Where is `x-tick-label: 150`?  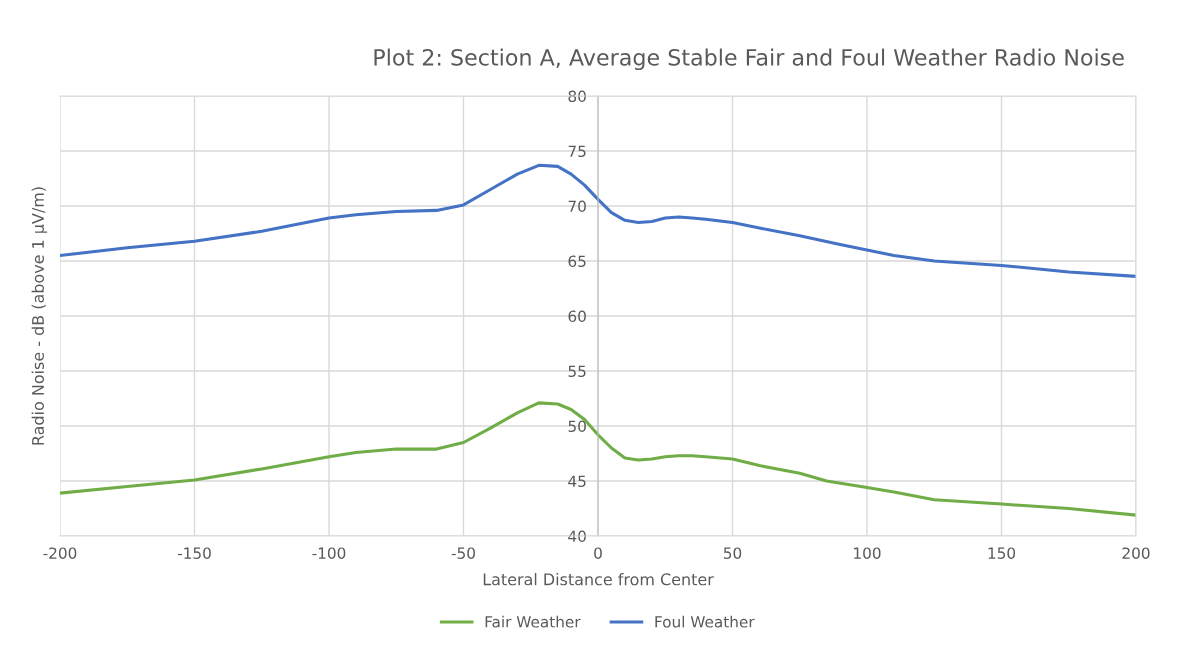
x-tick-label: 150 is located at coordinates (1002, 553).